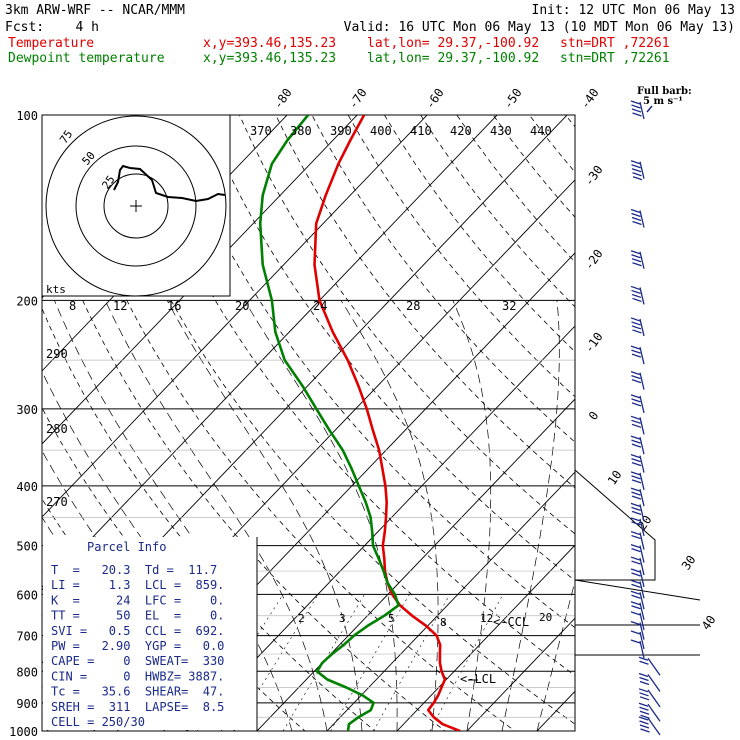  I want to click on mixing-ratio-label: 3, so click(342, 618).